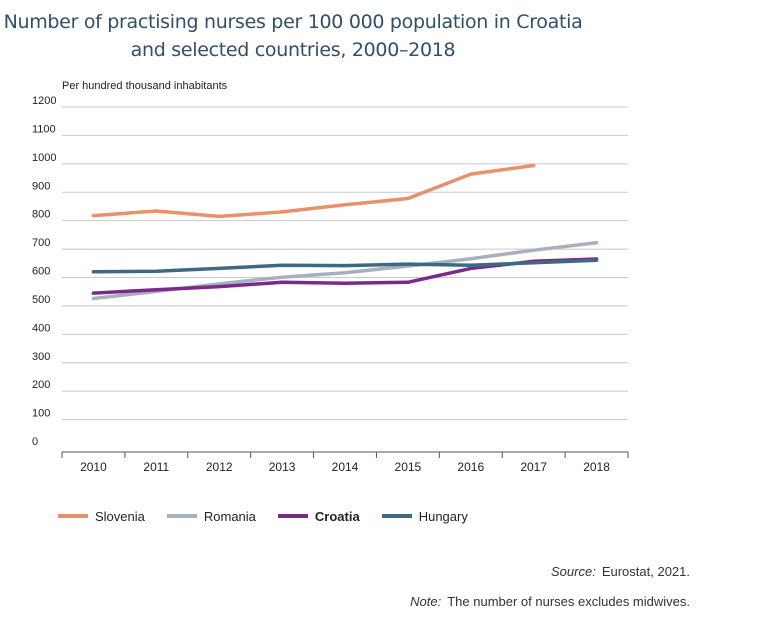  I want to click on legend-item-hungary: Hungary, so click(424, 516).